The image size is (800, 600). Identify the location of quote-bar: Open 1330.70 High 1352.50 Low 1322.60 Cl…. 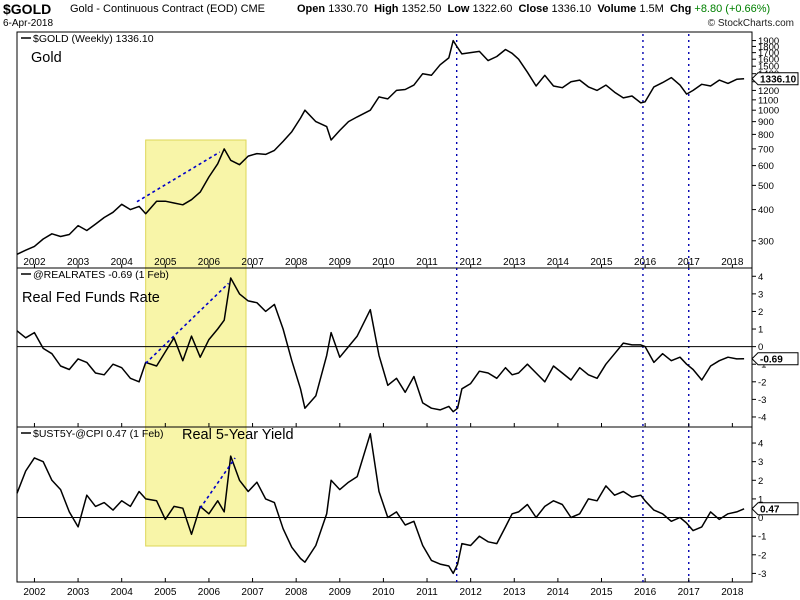
(533, 9).